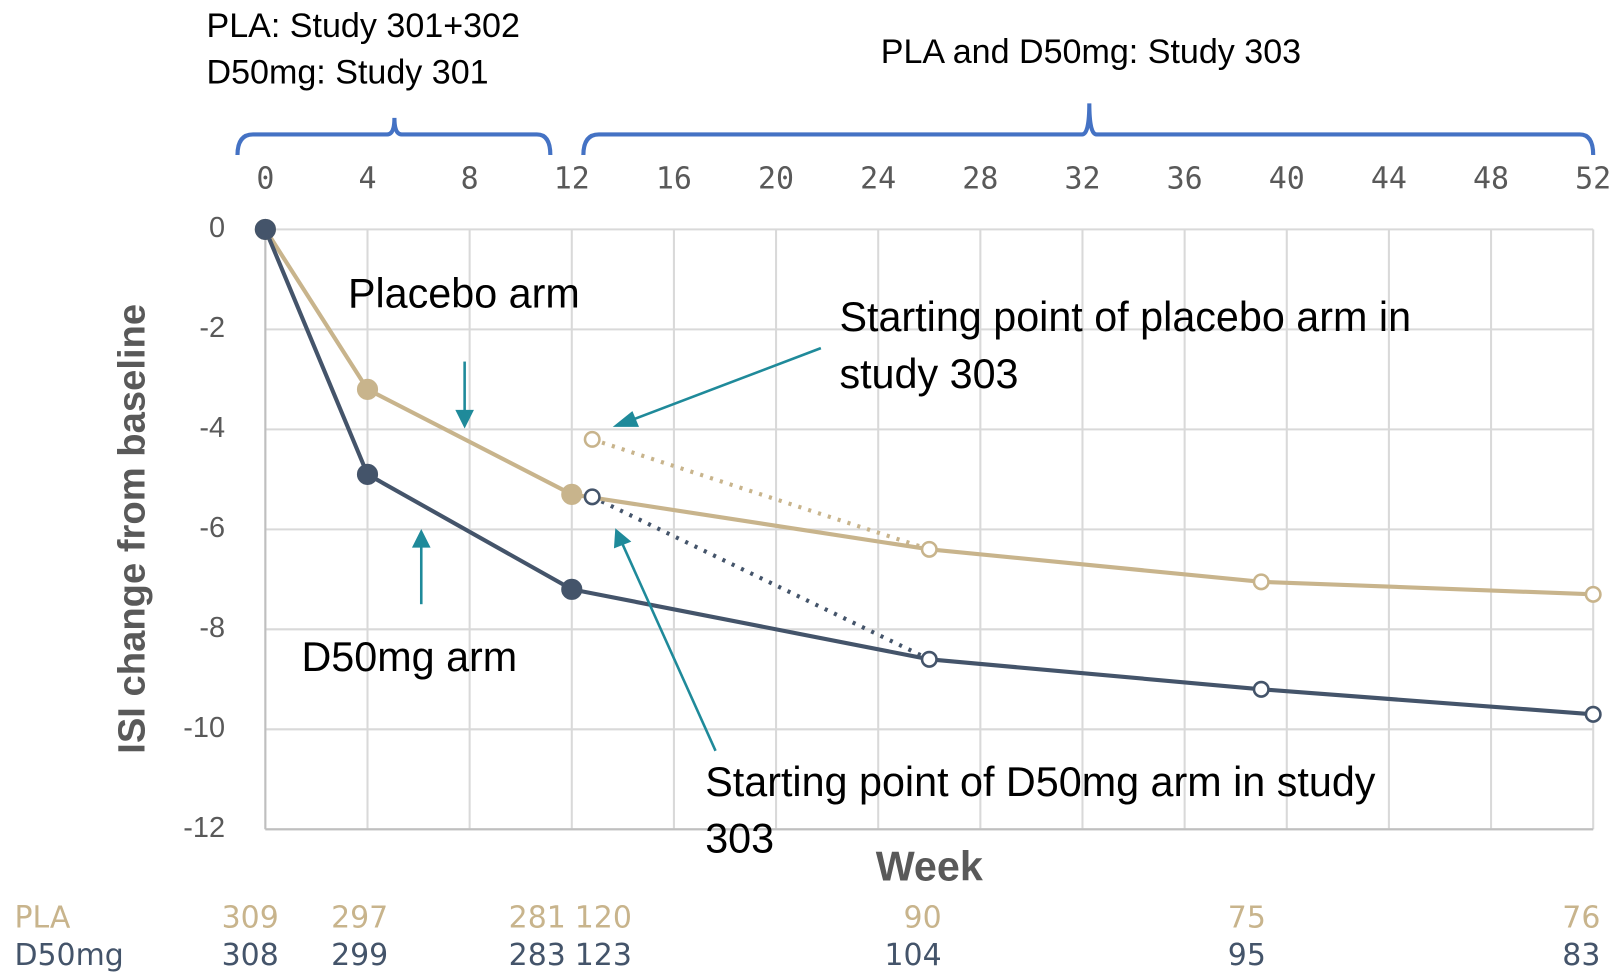 Image resolution: width=1619 pixels, height=973 pixels. Describe the element at coordinates (367, 178) in the screenshot. I see `x-tick-label: 4` at that location.